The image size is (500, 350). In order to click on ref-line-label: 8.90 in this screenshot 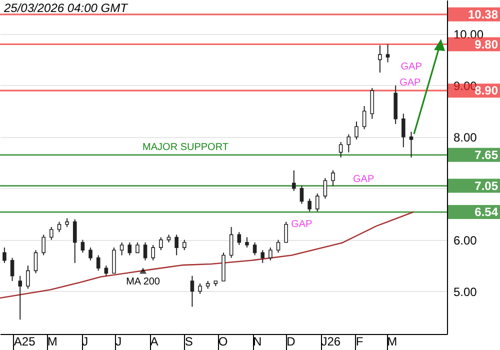, I will do `click(486, 91)`.